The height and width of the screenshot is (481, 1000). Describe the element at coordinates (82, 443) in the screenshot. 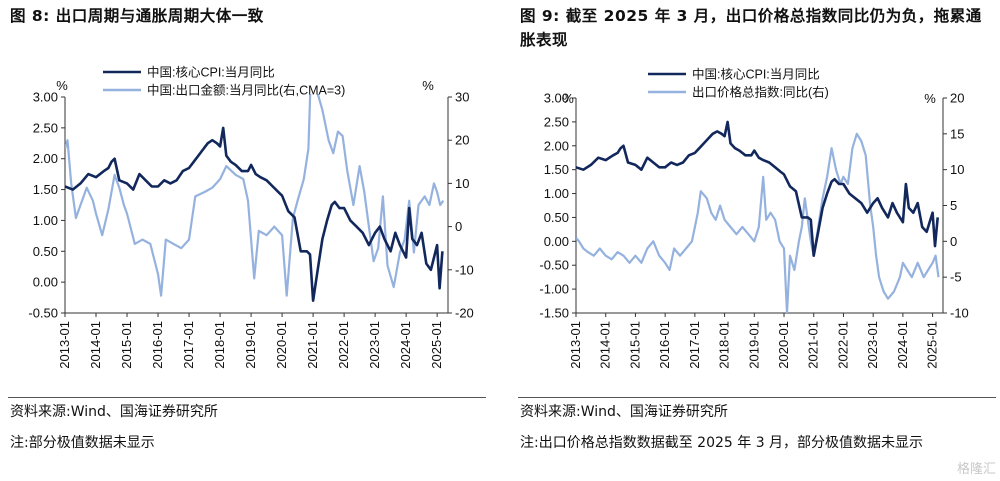

I see `footnote: 注:部分极值数据未显示` at that location.